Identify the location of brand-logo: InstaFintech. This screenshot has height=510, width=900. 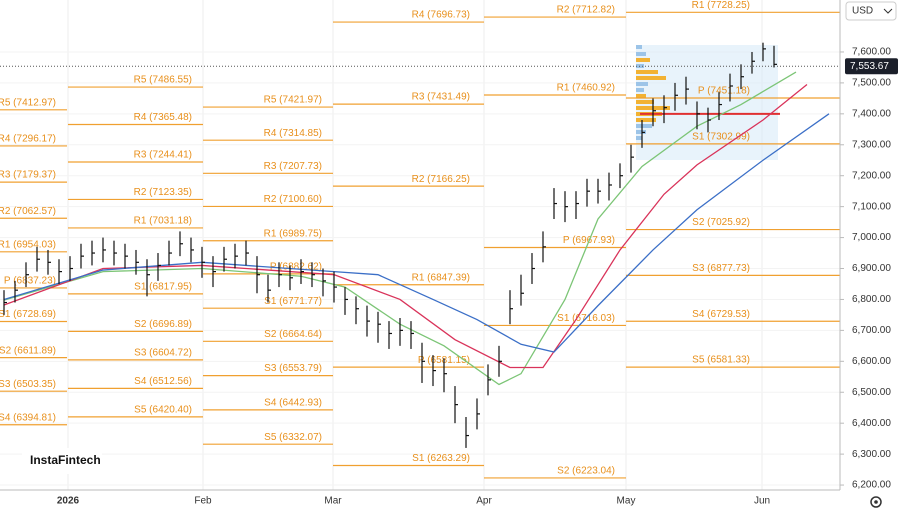
(65, 460).